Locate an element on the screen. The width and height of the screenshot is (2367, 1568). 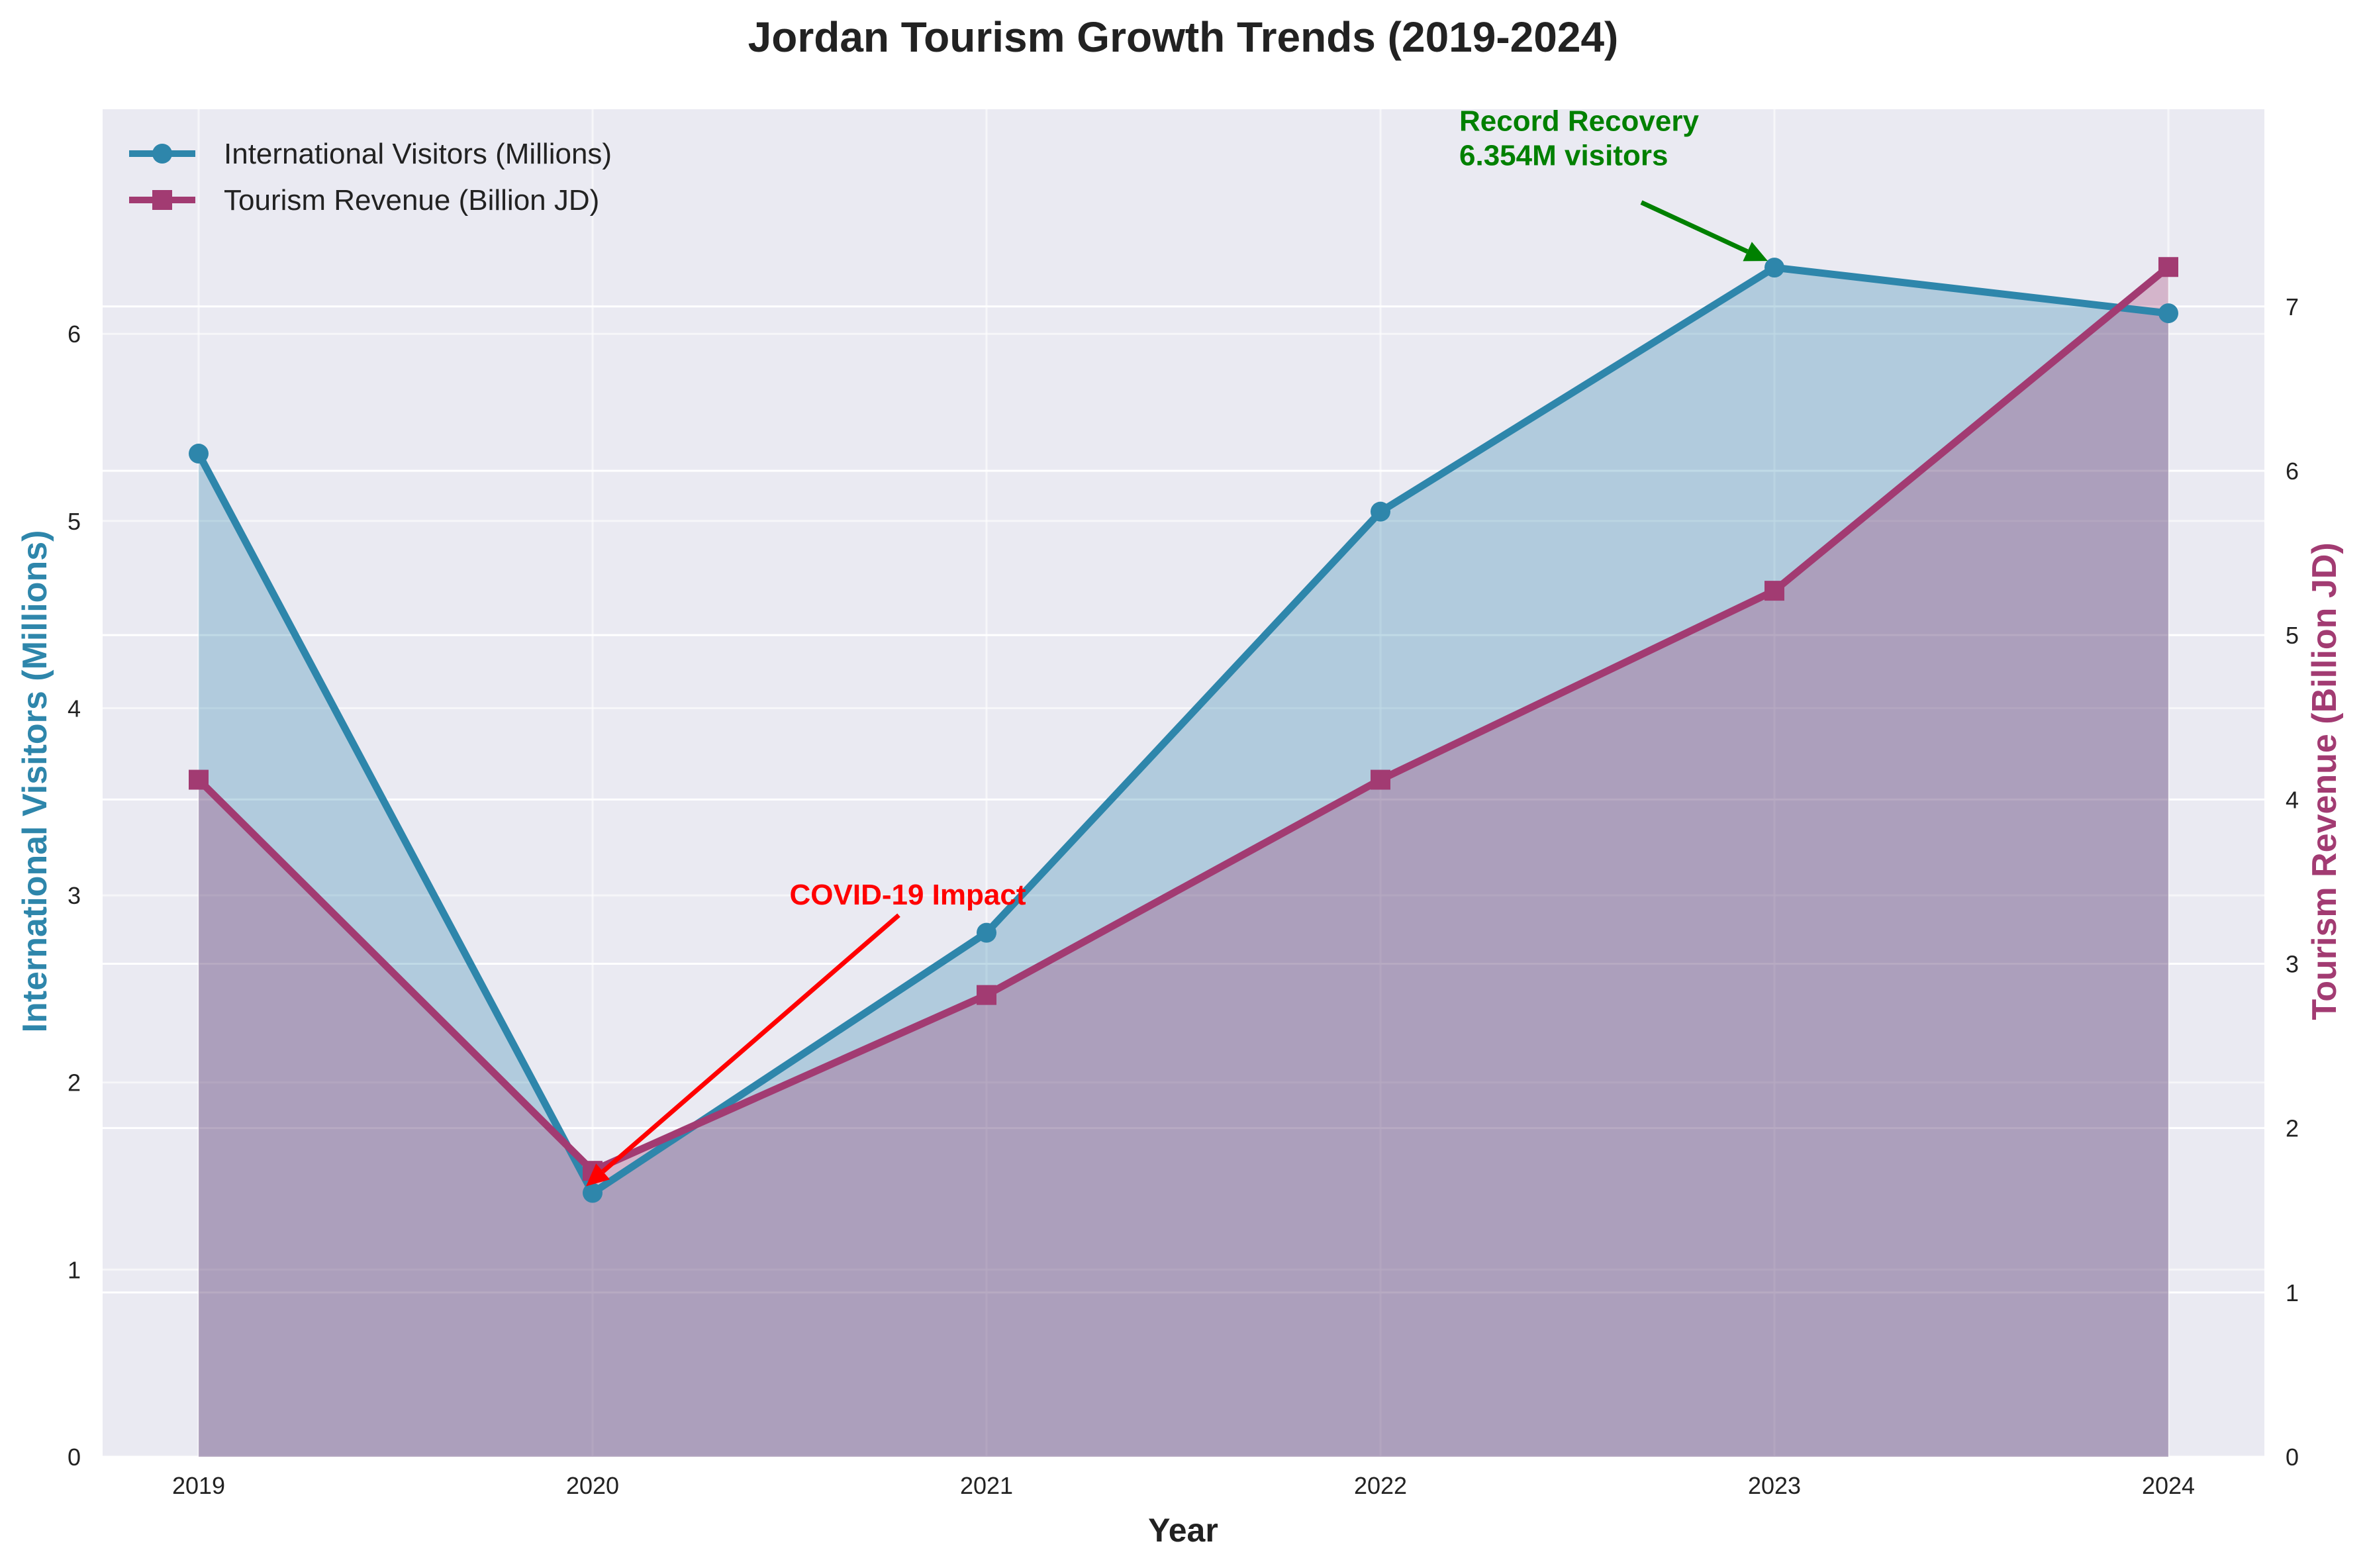
right-axis-ticks: 0 1 2 3 4 5 6 7 is located at coordinates (2292, 882).